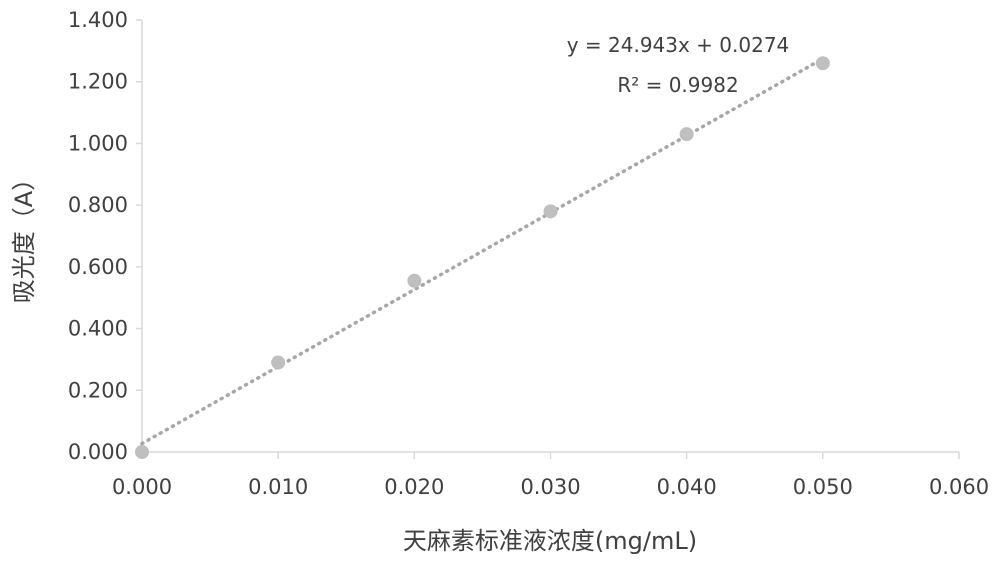 The width and height of the screenshot is (1000, 568). What do you see at coordinates (98, 205) in the screenshot?
I see `y-tick-label: 0.800` at bounding box center [98, 205].